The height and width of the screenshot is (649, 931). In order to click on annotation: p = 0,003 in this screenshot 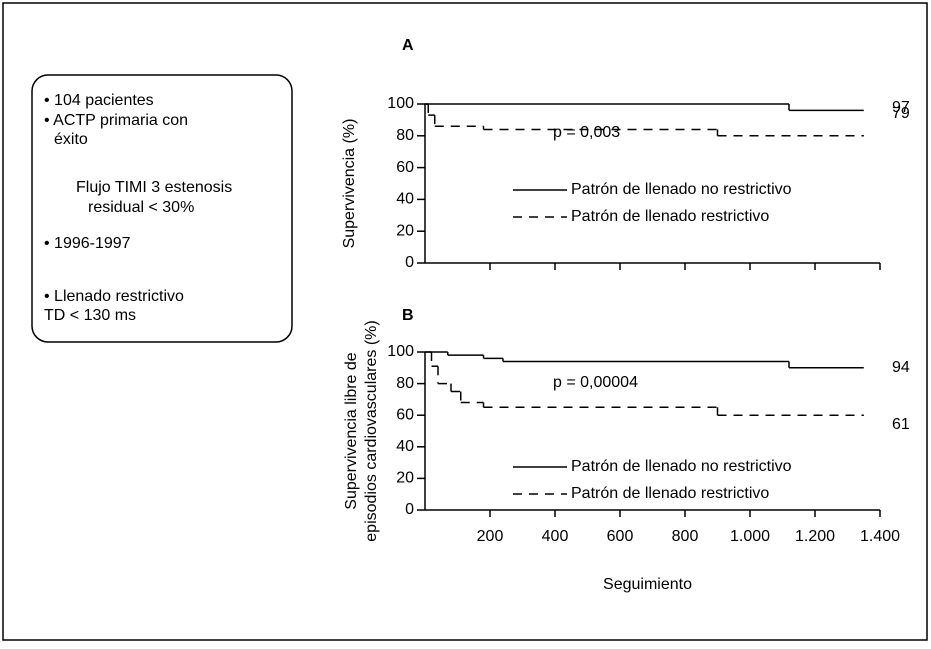, I will do `click(586, 132)`.